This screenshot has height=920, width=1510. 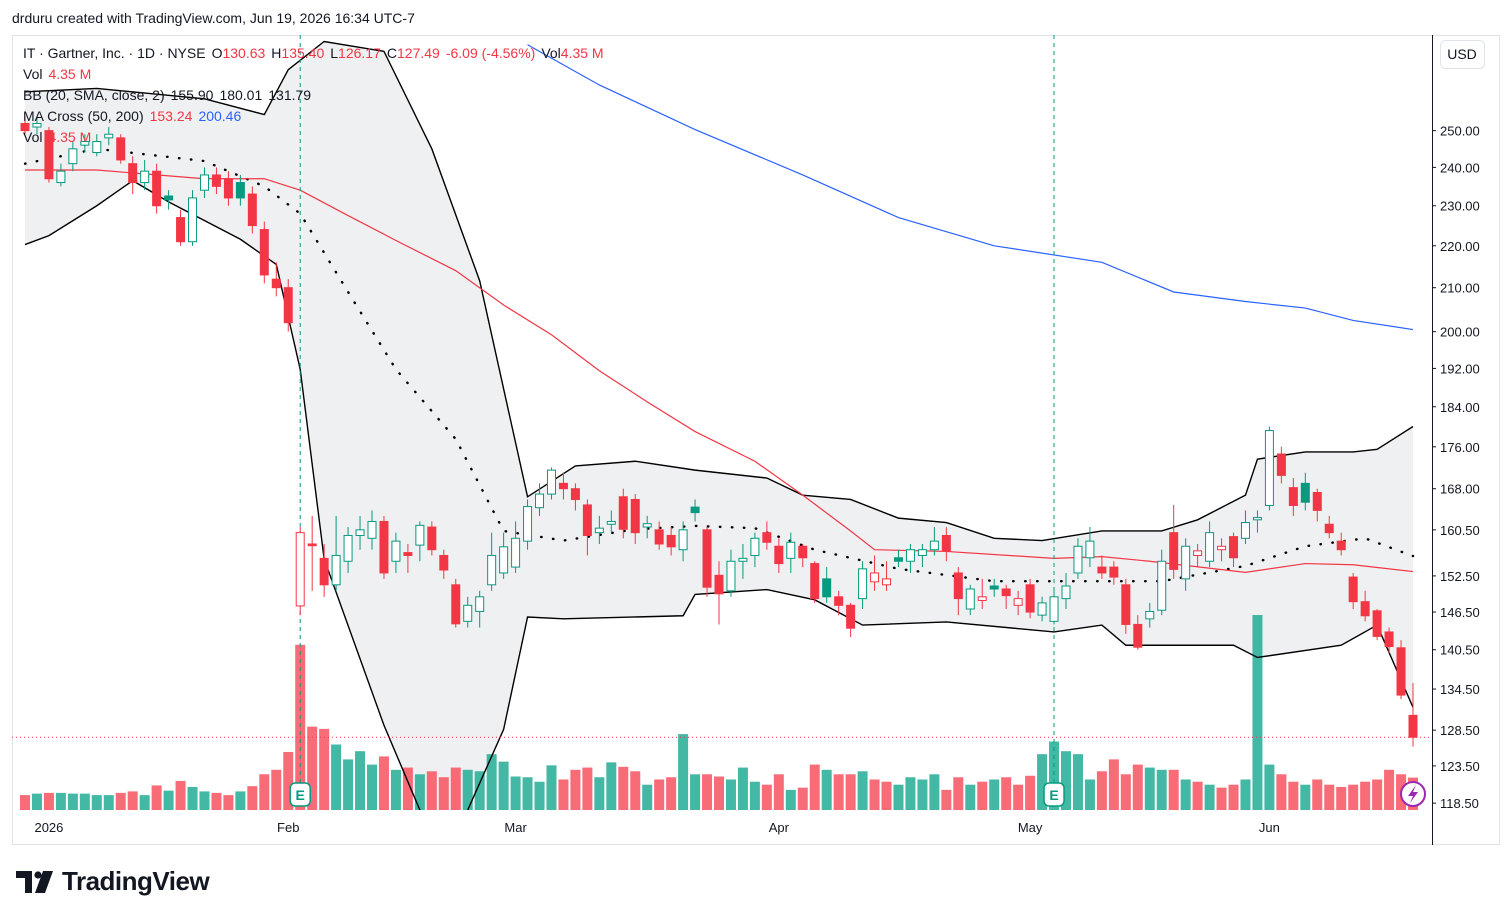 What do you see at coordinates (276, 53) in the screenshot?
I see `ohlc-key: H` at bounding box center [276, 53].